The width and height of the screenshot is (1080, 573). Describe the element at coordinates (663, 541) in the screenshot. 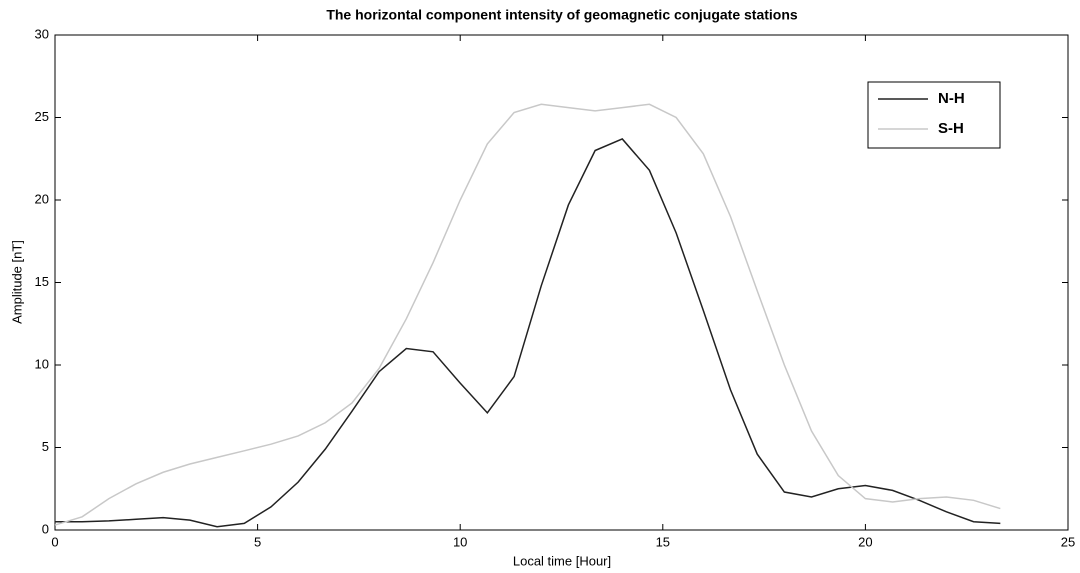

I see `x-tick-label: 15` at that location.